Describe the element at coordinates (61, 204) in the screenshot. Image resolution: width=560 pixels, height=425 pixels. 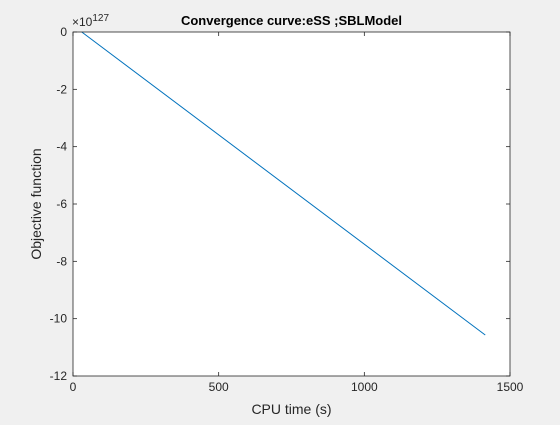
I see `y-tick-label: -6` at that location.